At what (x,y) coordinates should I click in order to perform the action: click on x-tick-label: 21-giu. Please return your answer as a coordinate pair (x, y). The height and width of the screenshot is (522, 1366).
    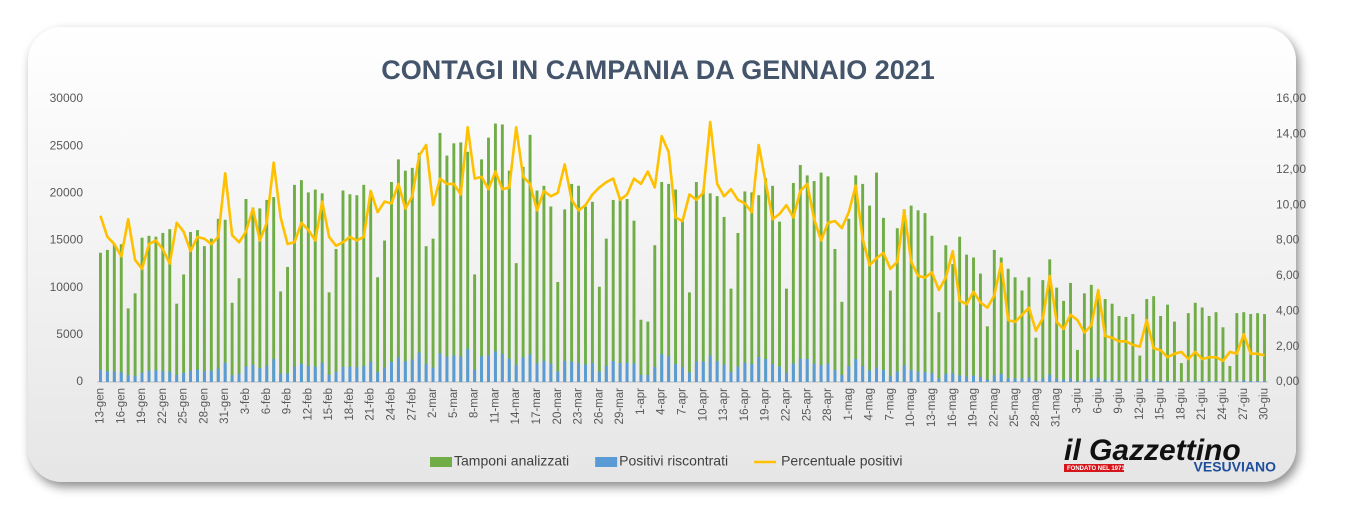
    Looking at the image, I should click on (1202, 404).